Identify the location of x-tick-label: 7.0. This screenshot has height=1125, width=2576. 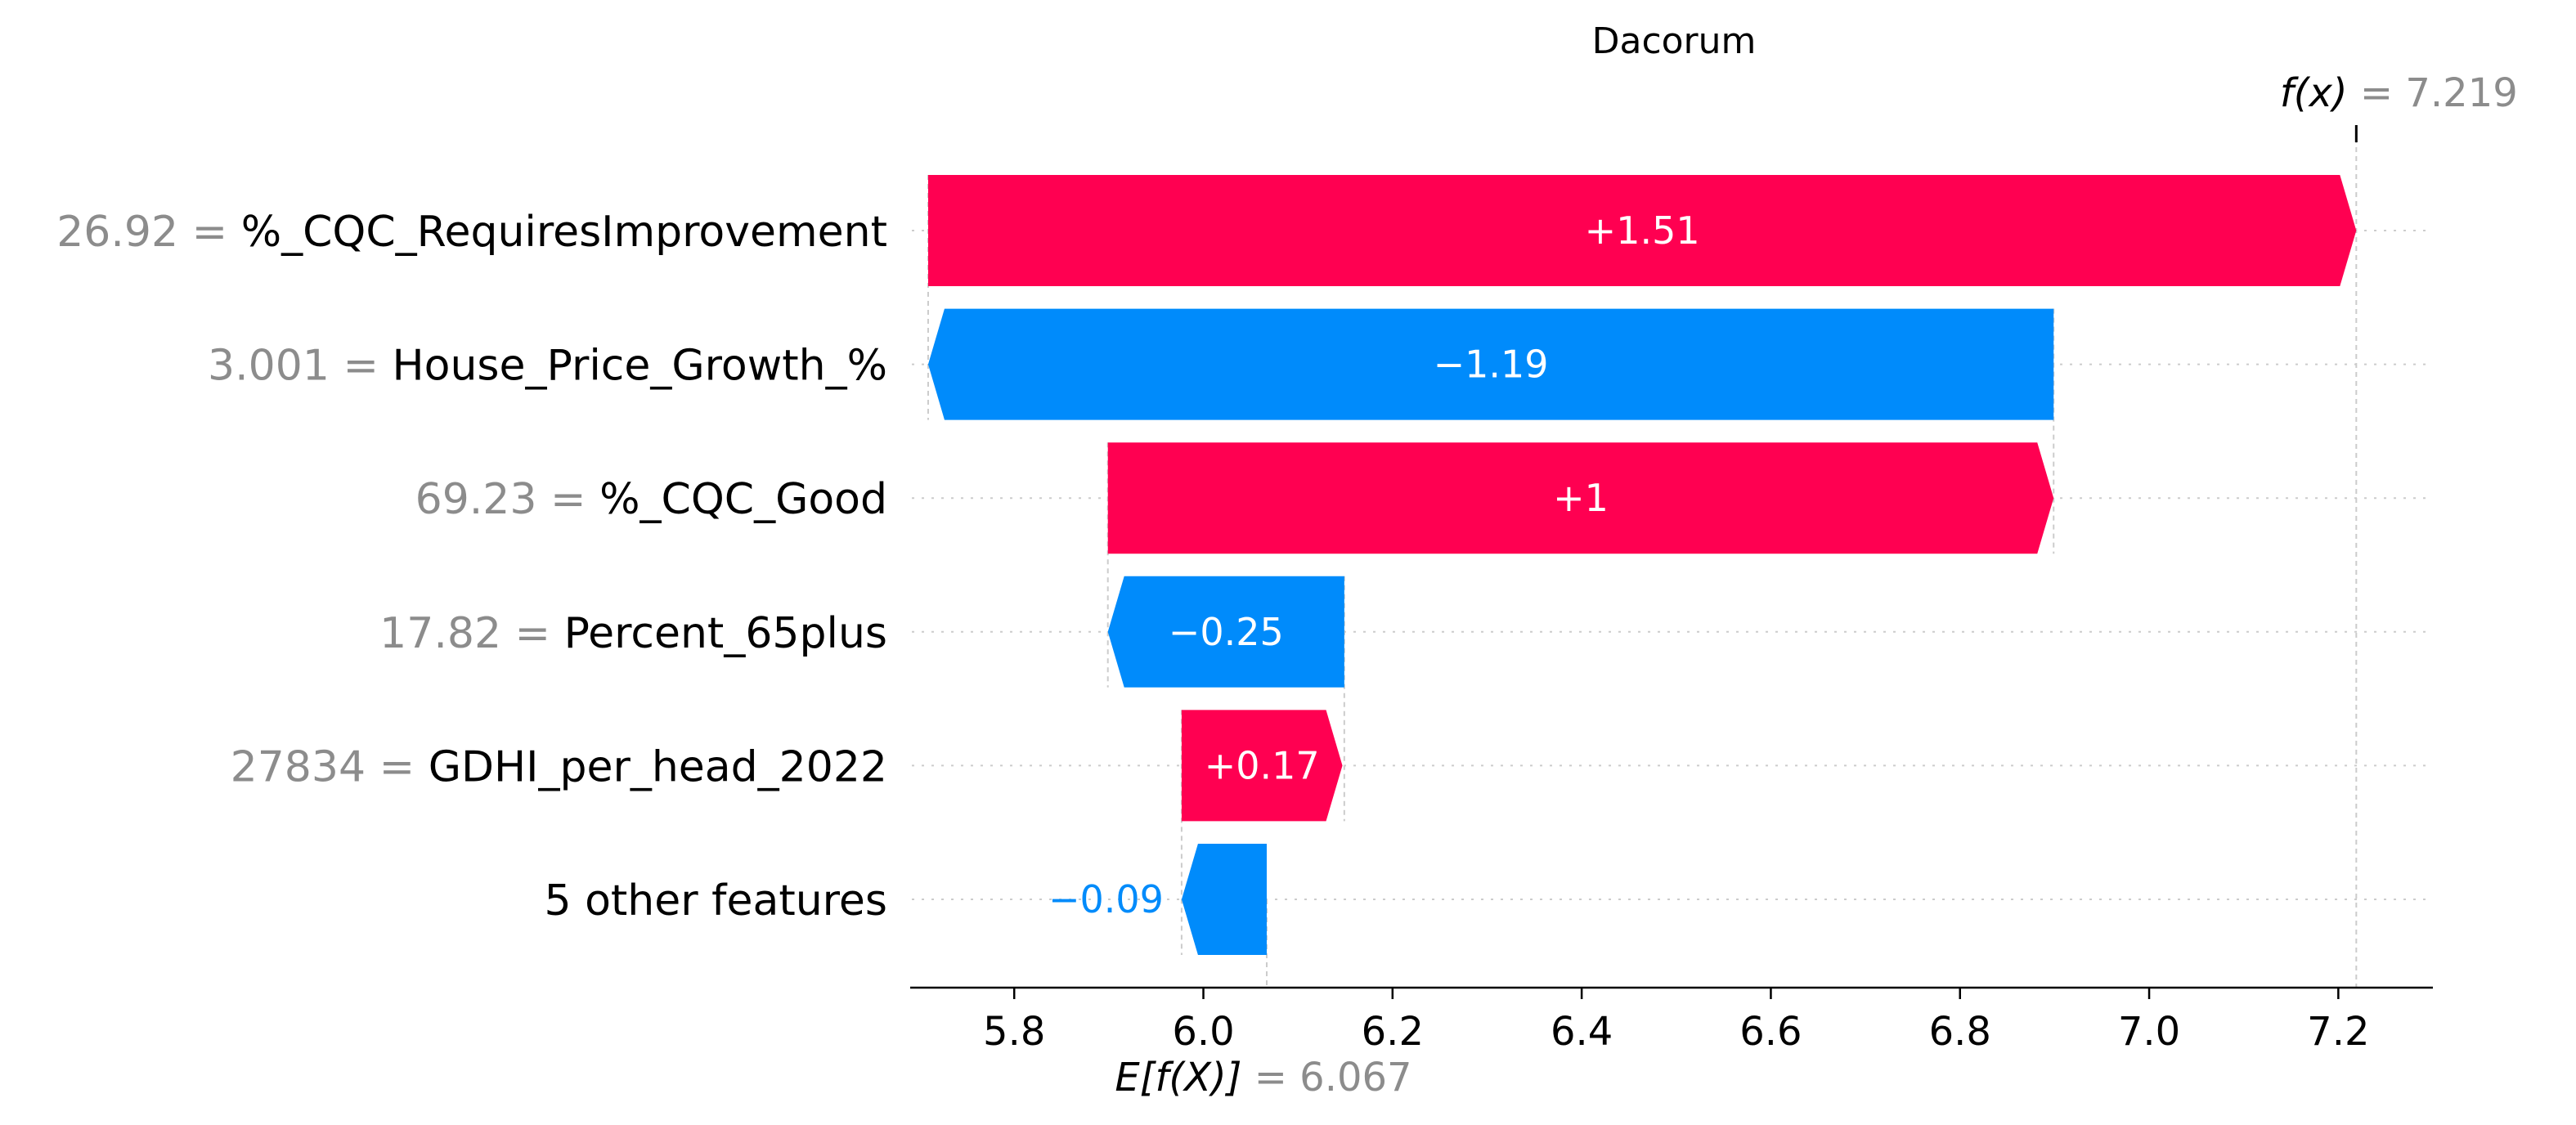
(2149, 1032).